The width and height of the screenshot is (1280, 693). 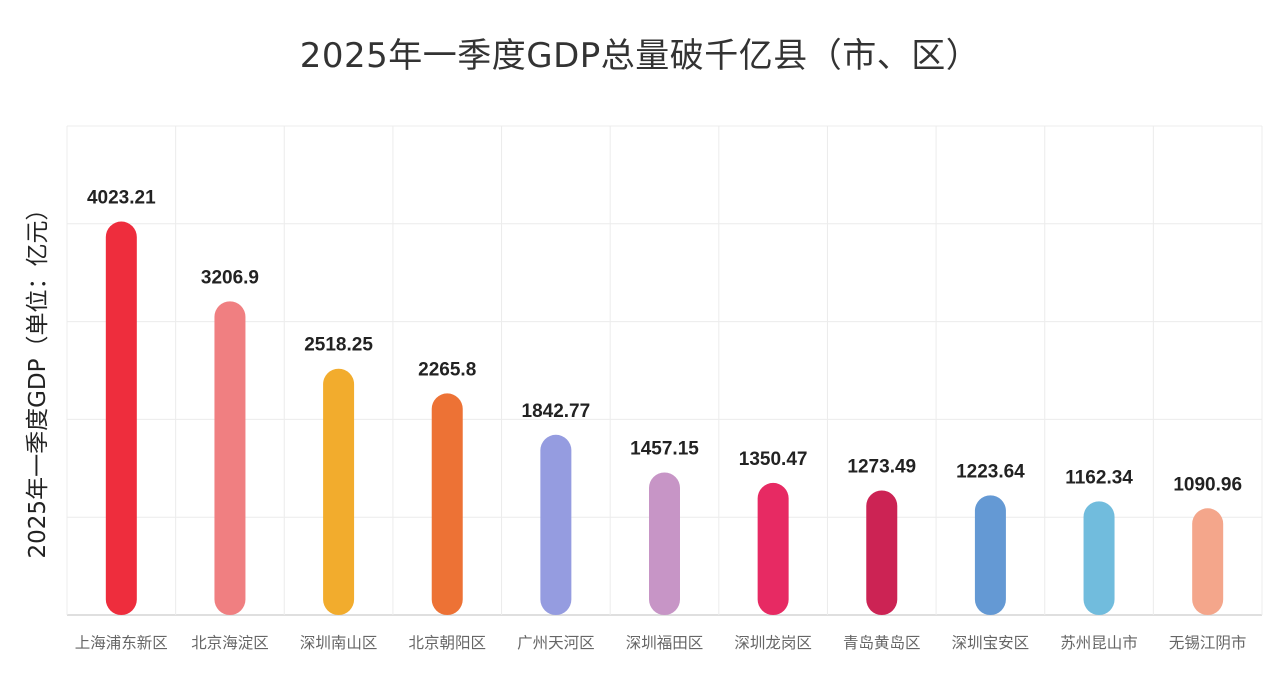 I want to click on data-label: 1842.77, so click(x=556, y=411).